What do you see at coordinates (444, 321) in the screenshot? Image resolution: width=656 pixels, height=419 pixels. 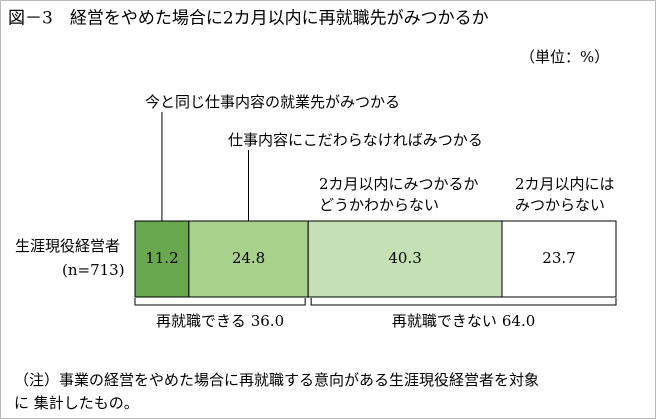 I see `group-name: 再就職できない` at bounding box center [444, 321].